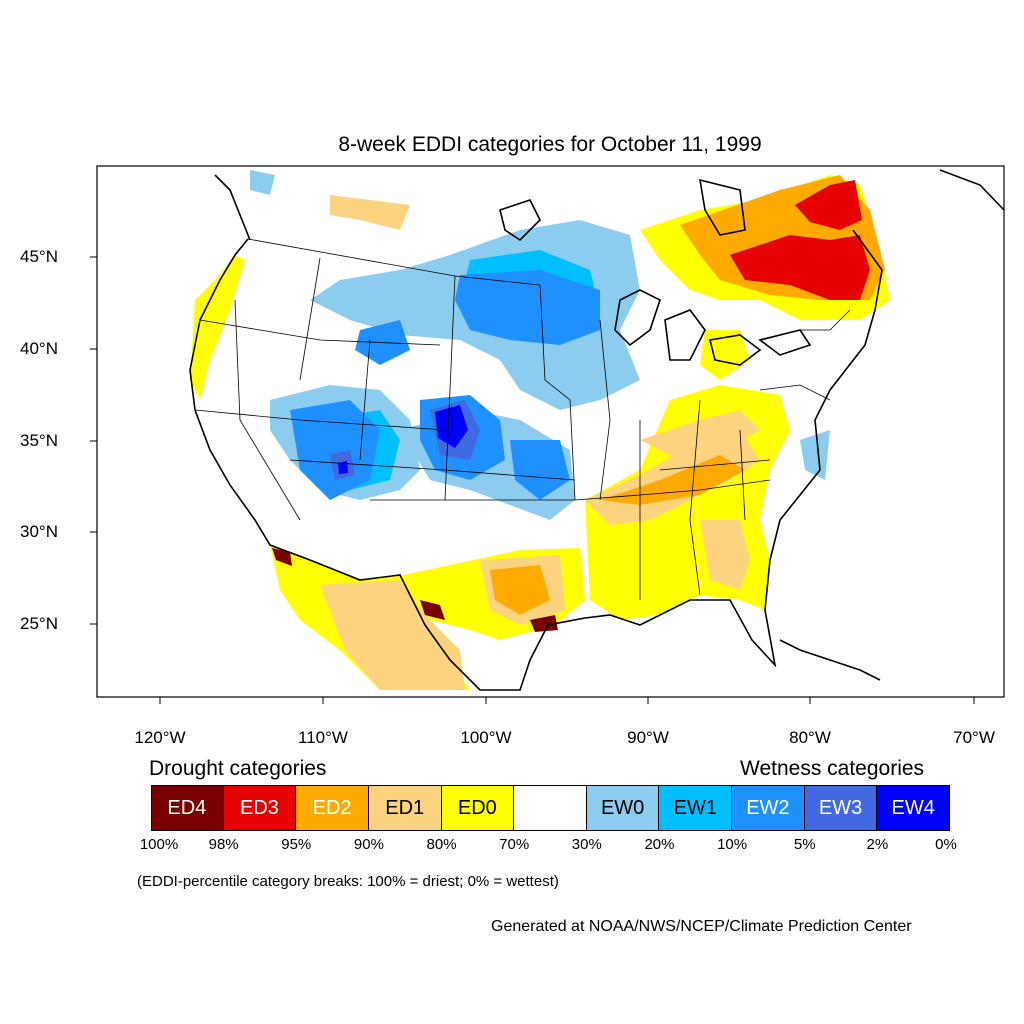 Image resolution: width=1024 pixels, height=1024 pixels. Describe the element at coordinates (832, 768) in the screenshot. I see `wetness-heading: Wetness categories` at that location.